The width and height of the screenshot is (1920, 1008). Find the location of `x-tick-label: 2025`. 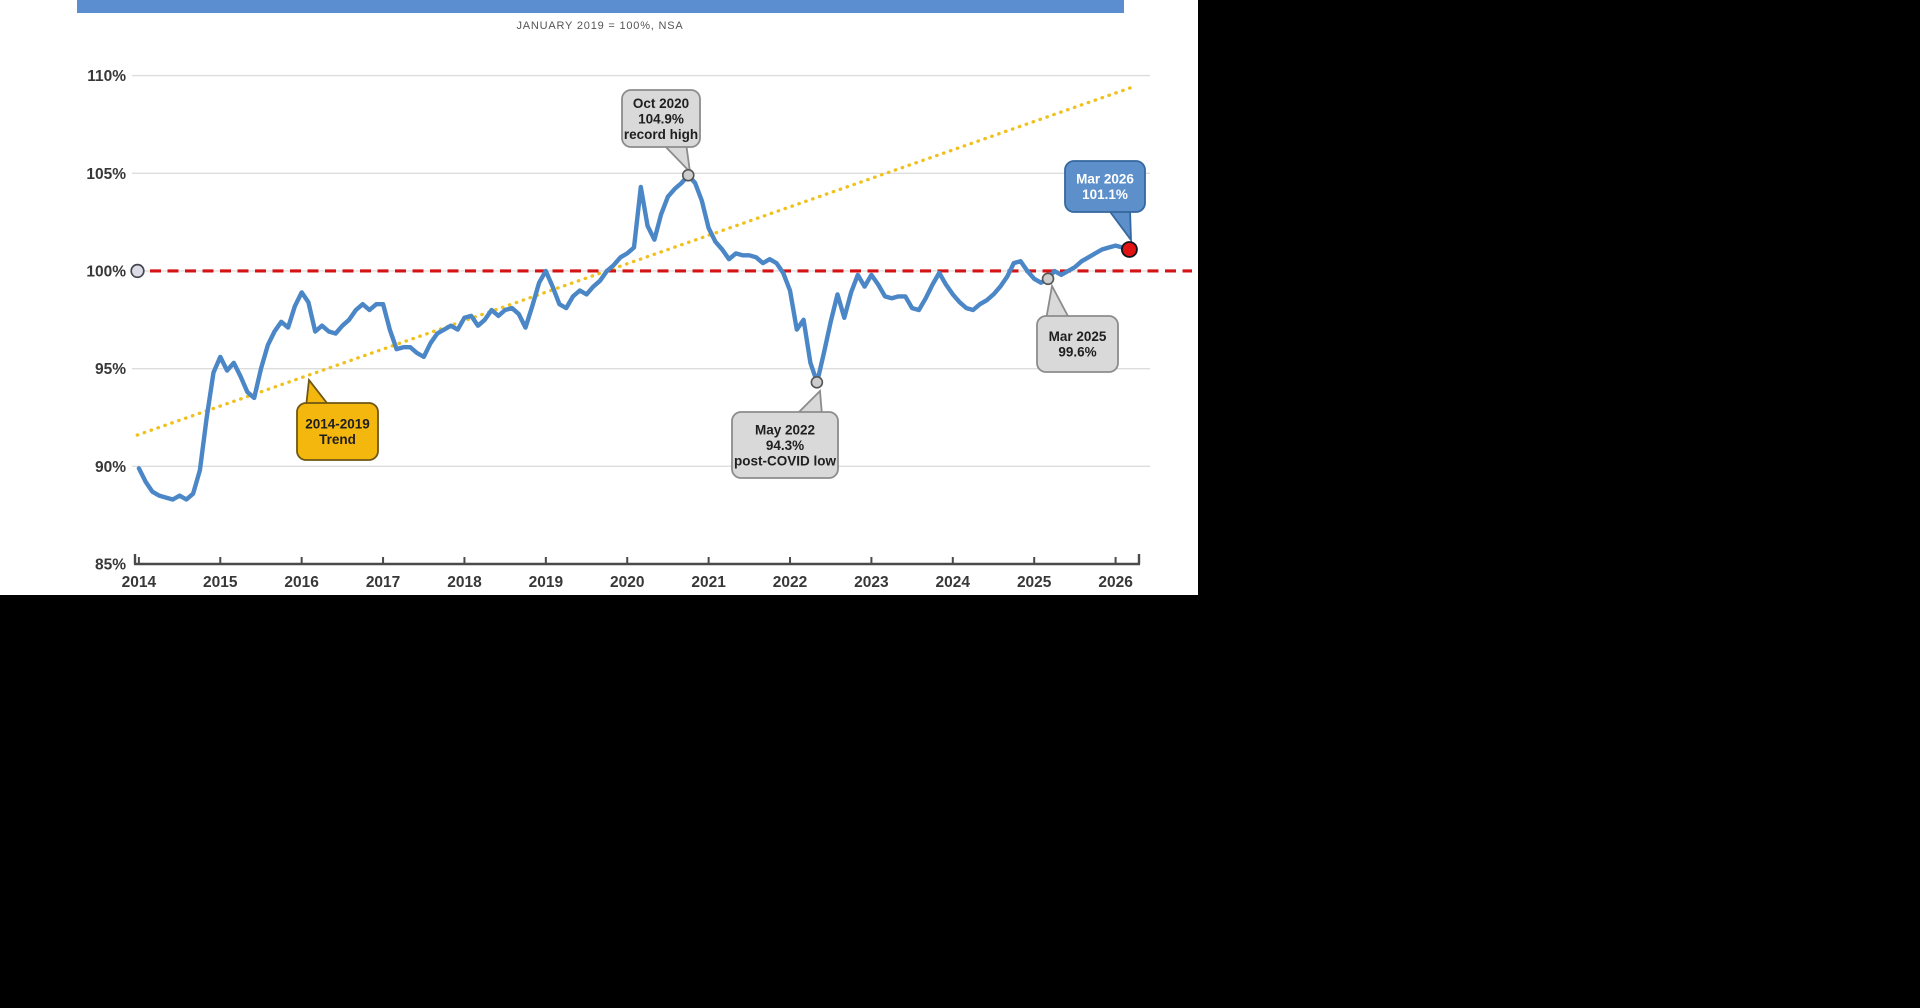

x-tick-label: 2025 is located at coordinates (1034, 582).